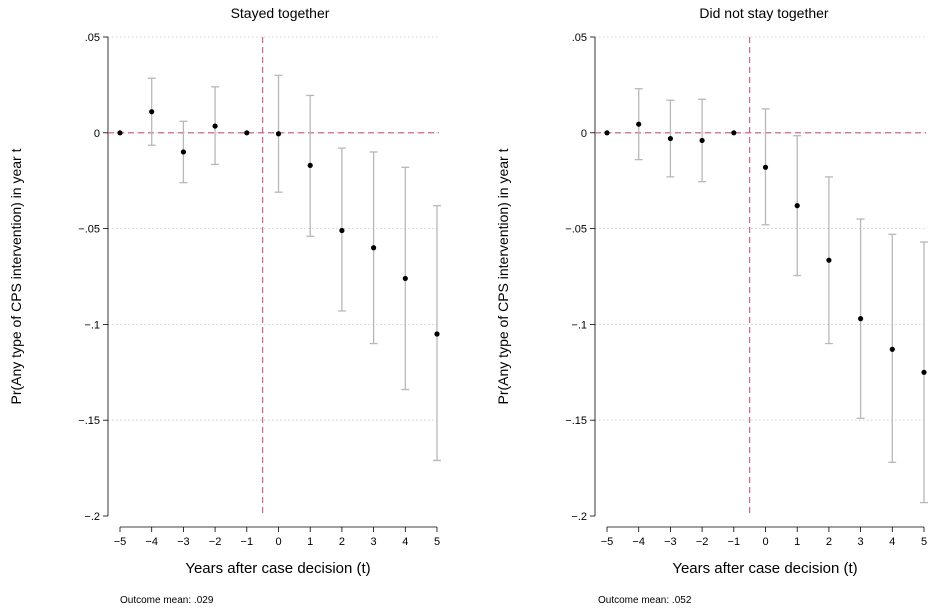 The height and width of the screenshot is (614, 931). What do you see at coordinates (645, 600) in the screenshot?
I see `outcome-mean-note: Outcome mean: .052` at bounding box center [645, 600].